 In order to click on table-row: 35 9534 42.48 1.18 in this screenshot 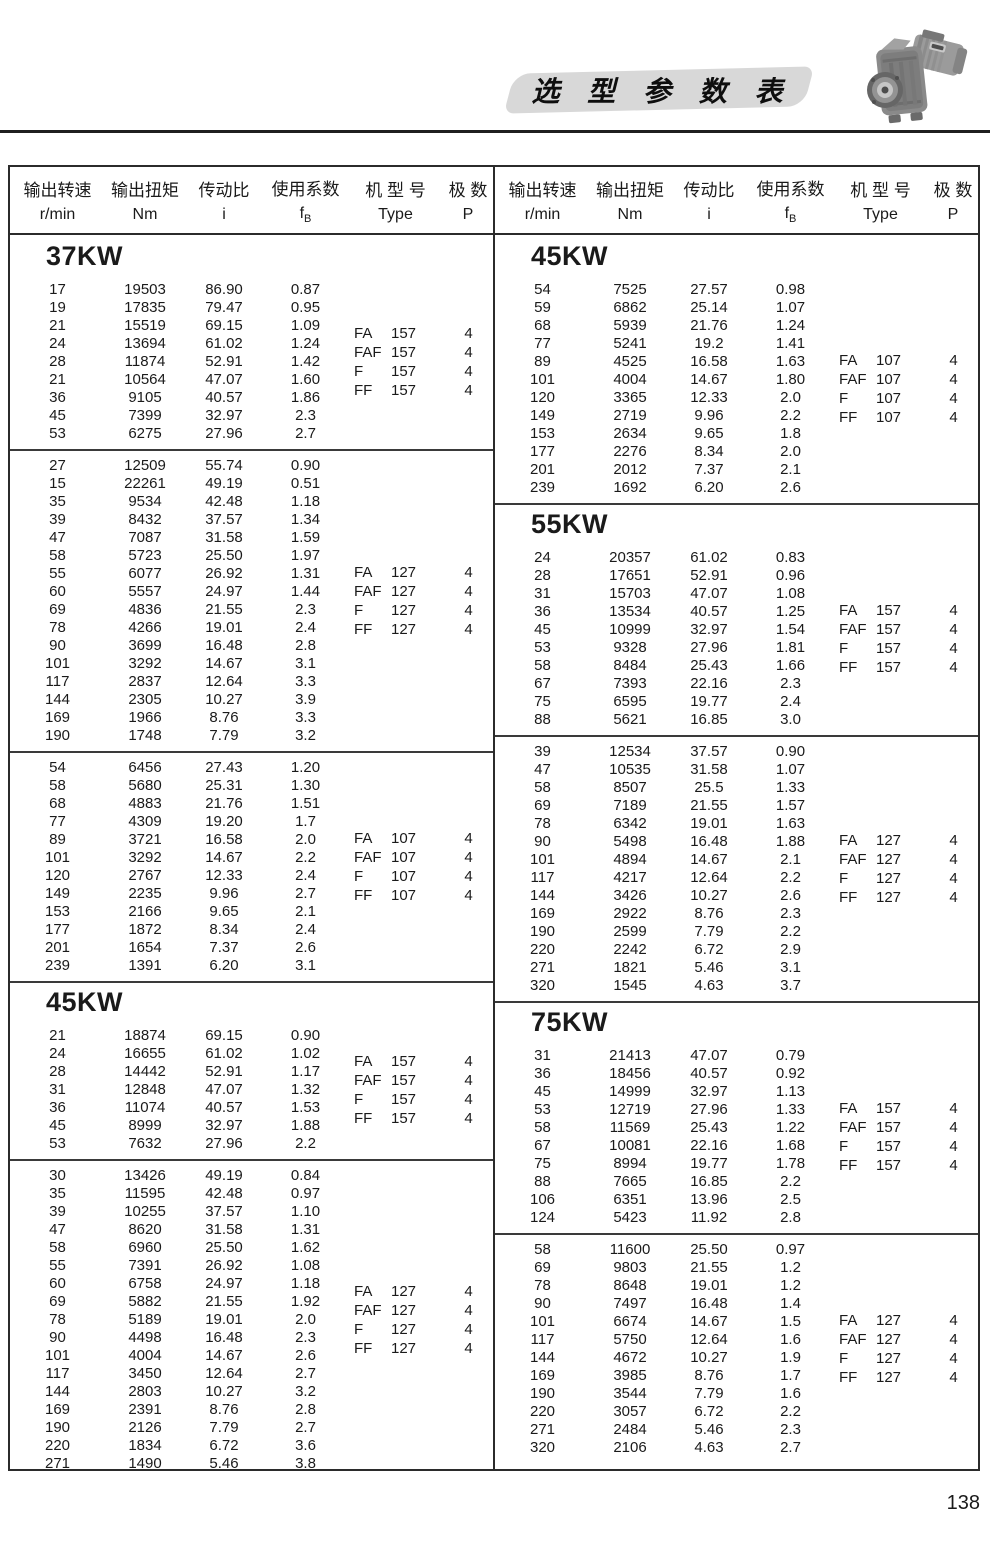, I will do `click(179, 502)`.